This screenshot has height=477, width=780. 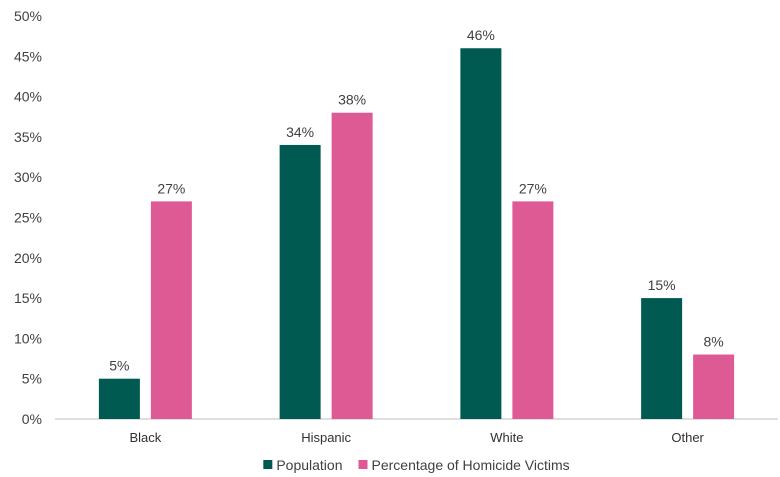 What do you see at coordinates (471, 465) in the screenshot?
I see `legend-label: Percentage of Homicide Victims` at bounding box center [471, 465].